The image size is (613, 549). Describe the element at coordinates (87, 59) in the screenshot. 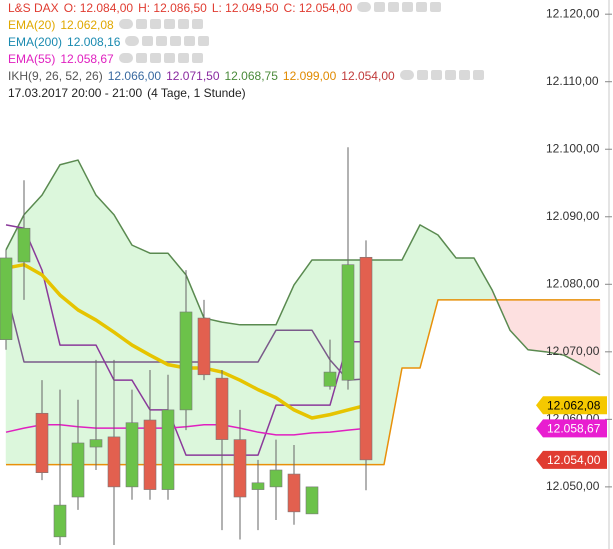

I see `legend-value: 12.058,67` at that location.